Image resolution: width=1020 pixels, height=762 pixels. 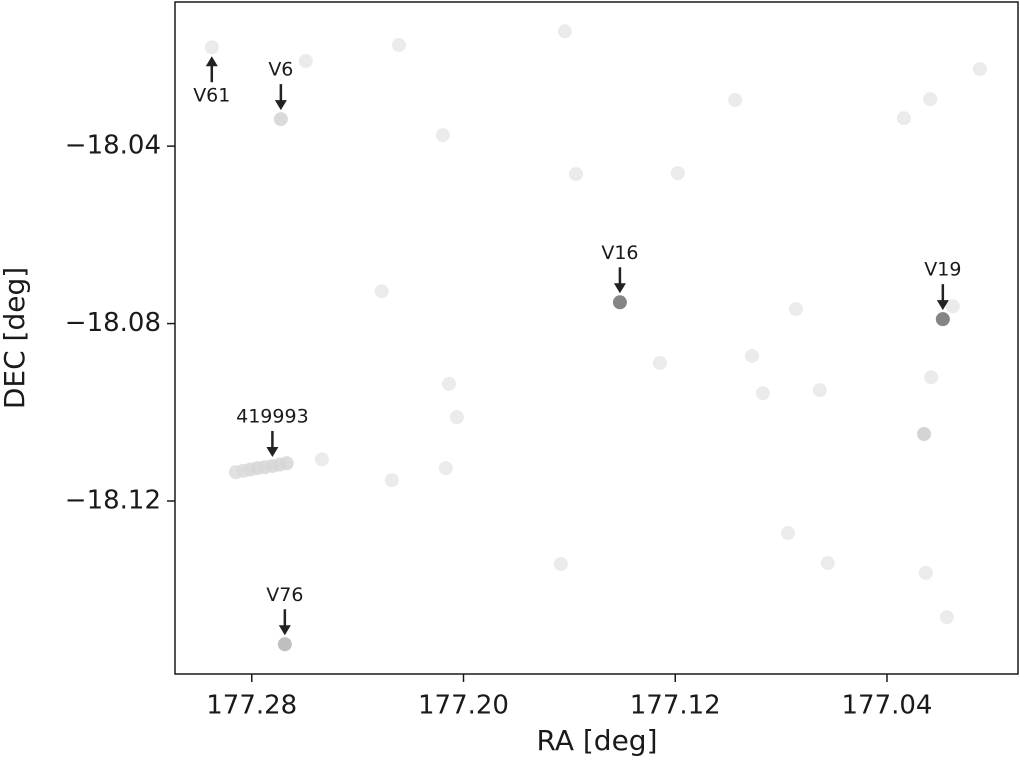 What do you see at coordinates (675, 706) in the screenshot?
I see `x-tick-label: 177.12` at bounding box center [675, 706].